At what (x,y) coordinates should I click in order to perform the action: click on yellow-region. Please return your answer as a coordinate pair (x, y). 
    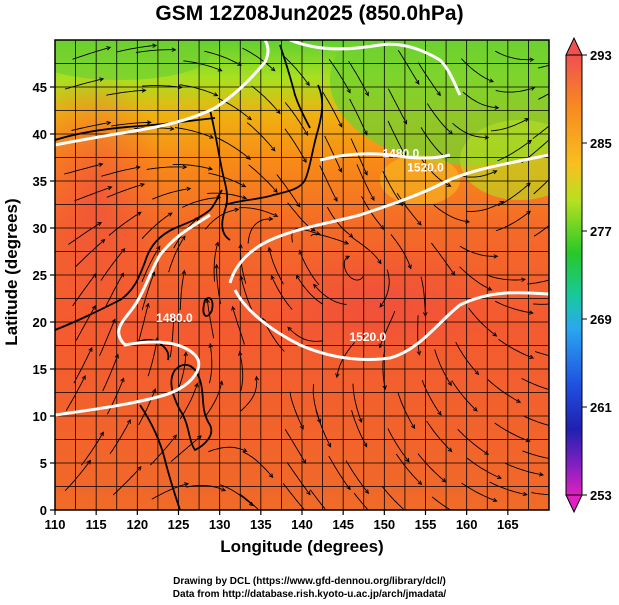
    Looking at the image, I should click on (420, 180).